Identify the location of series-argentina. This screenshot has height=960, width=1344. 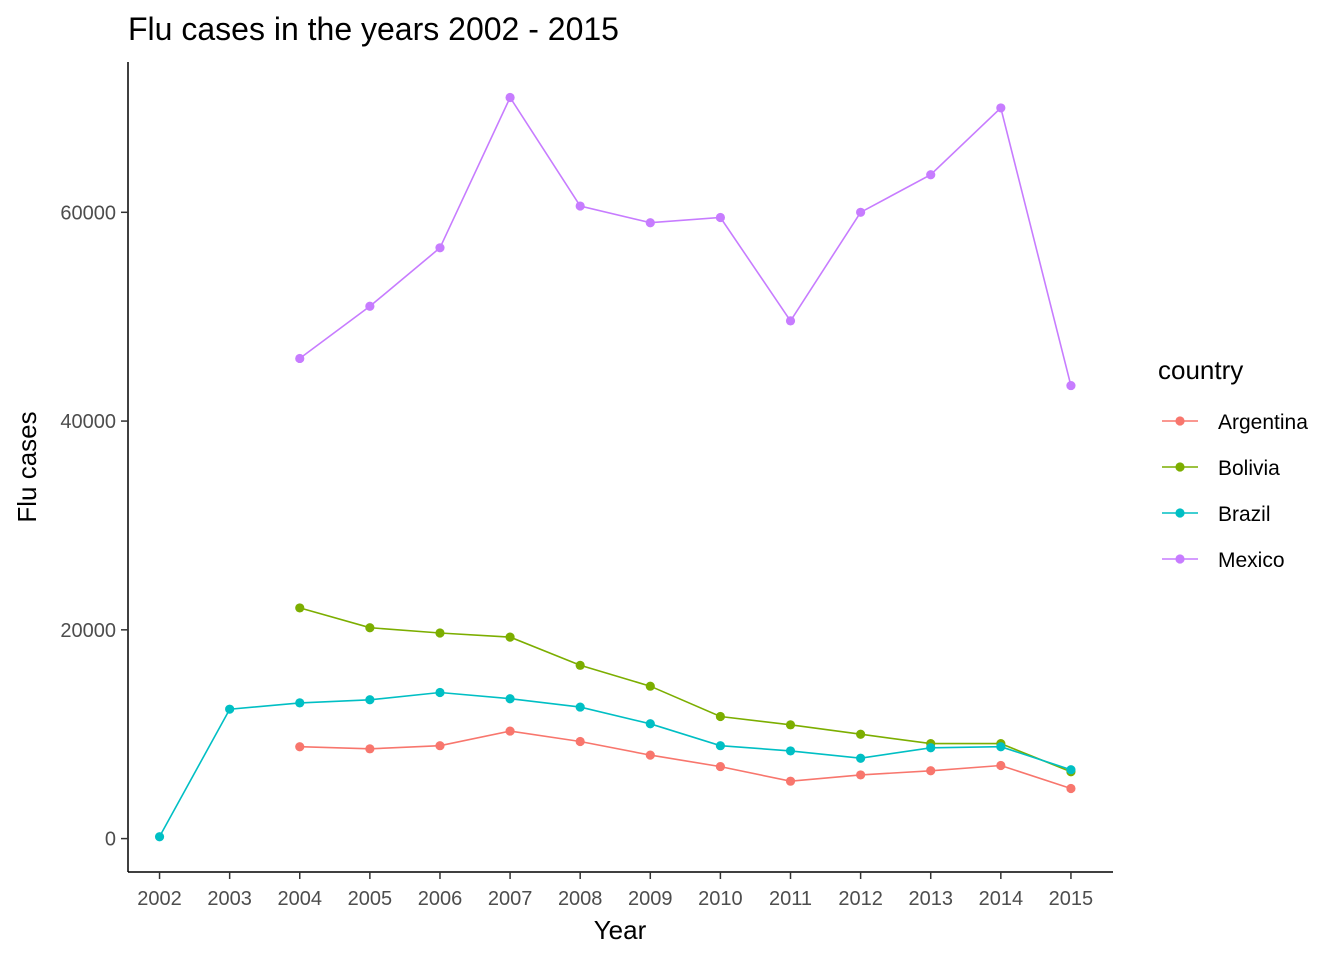
(685, 760).